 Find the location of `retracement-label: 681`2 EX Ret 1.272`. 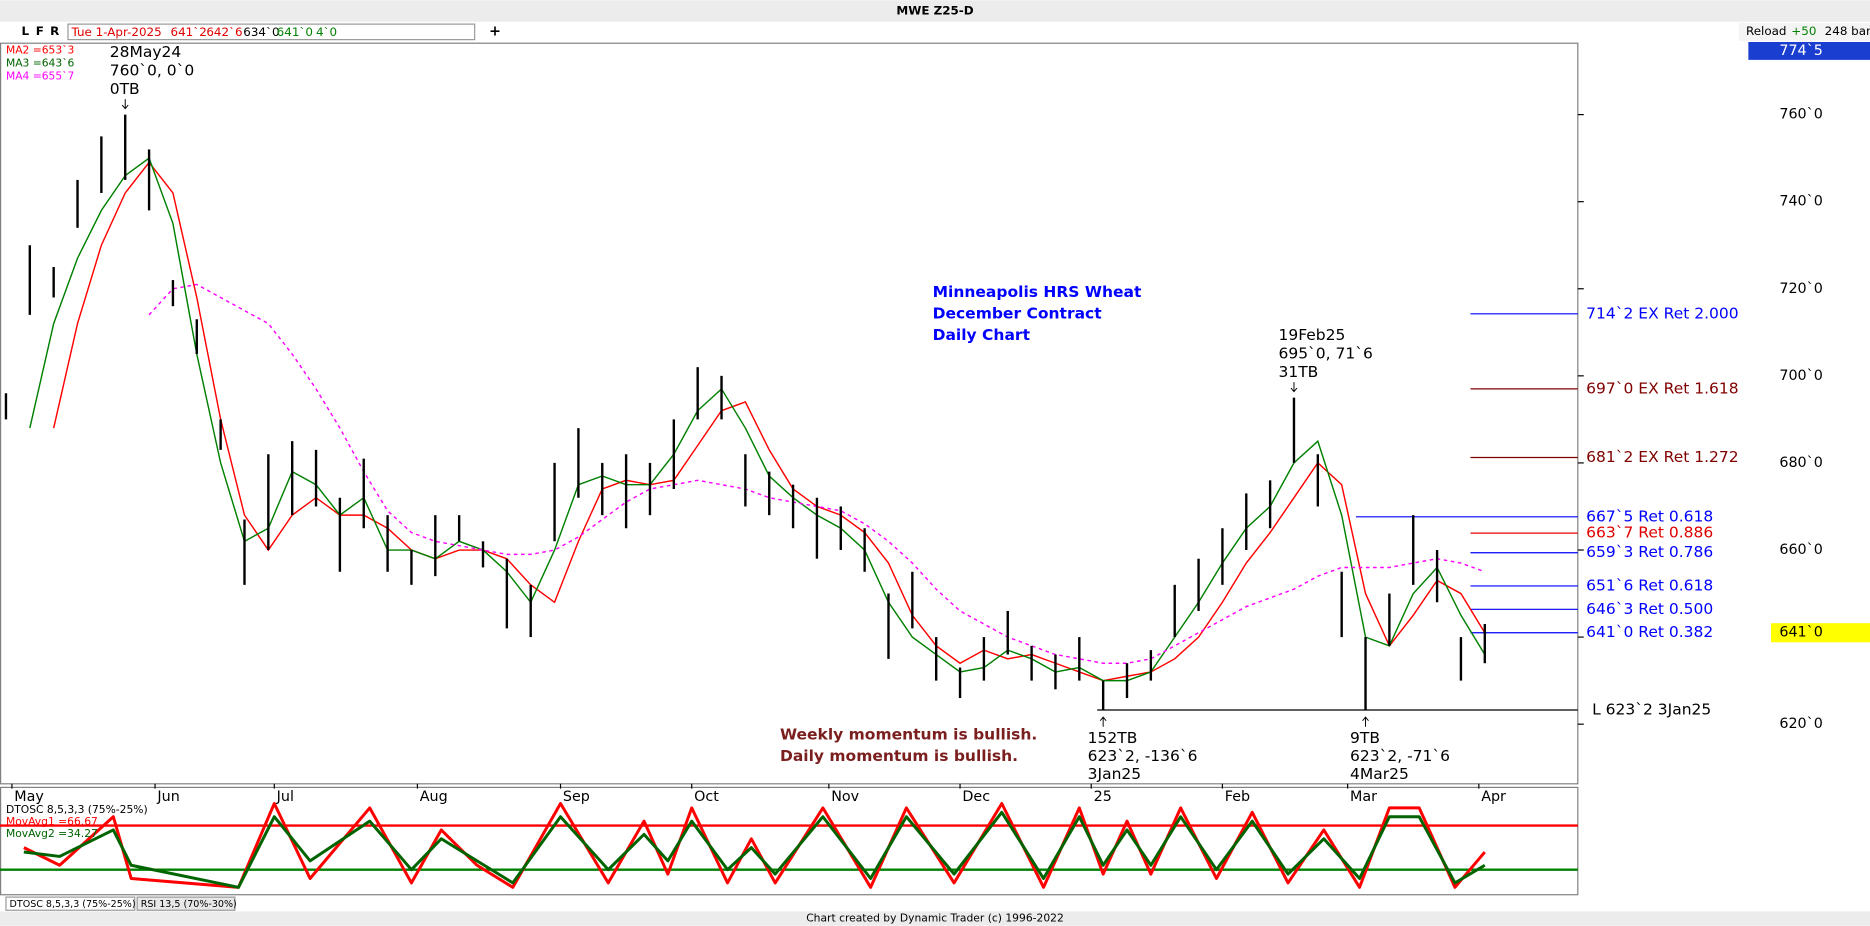

retracement-label: 681`2 EX Ret 1.272 is located at coordinates (1662, 457).